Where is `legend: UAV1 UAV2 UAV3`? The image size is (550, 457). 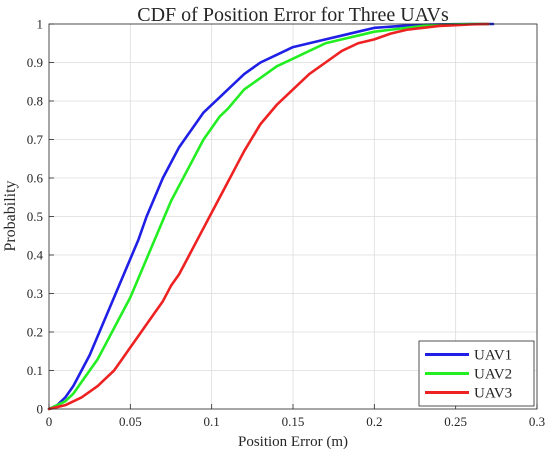
legend: UAV1 UAV2 UAV3 is located at coordinates (476, 373).